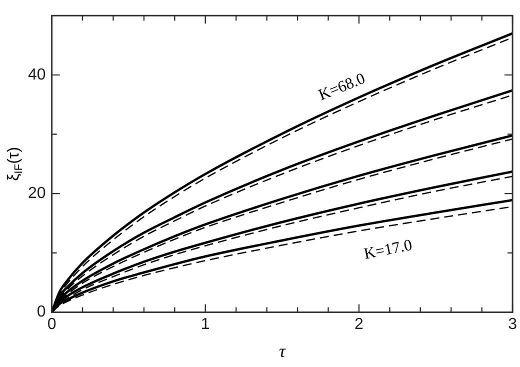 The width and height of the screenshot is (520, 367). Describe the element at coordinates (513, 325) in the screenshot. I see `x-tick-label: 3` at that location.